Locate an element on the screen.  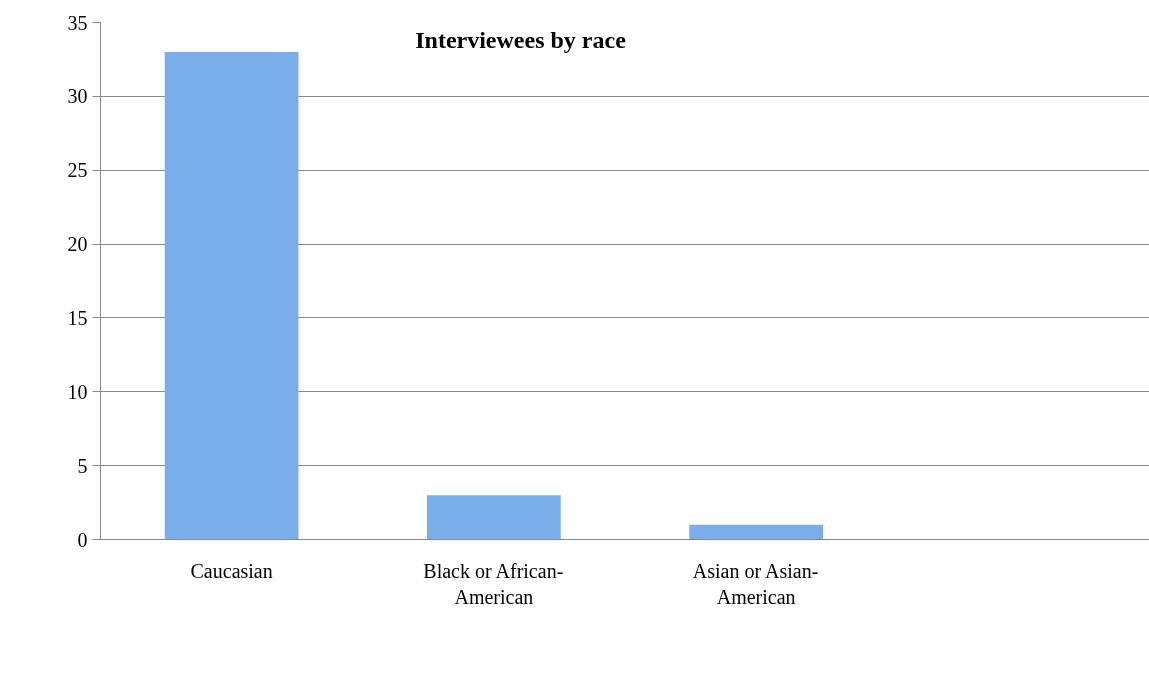
y-tick-label: 20 is located at coordinates (77, 244).